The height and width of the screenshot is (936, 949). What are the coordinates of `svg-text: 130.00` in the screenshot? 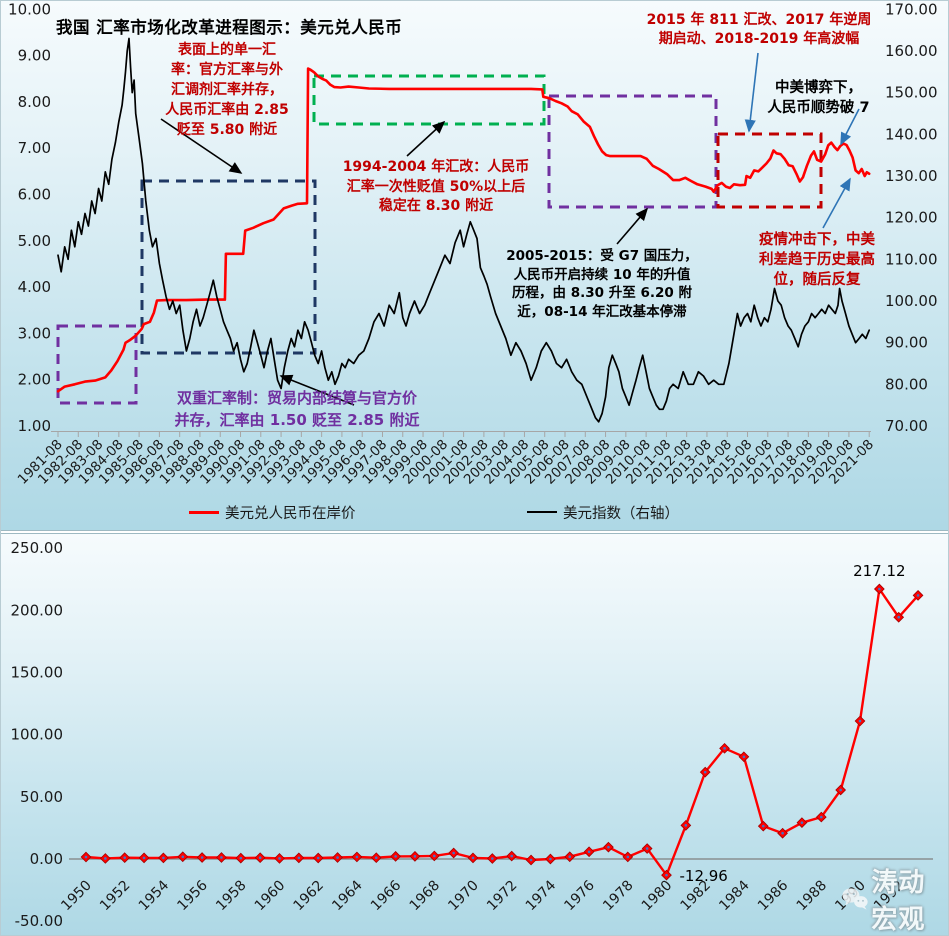 It's located at (911, 176).